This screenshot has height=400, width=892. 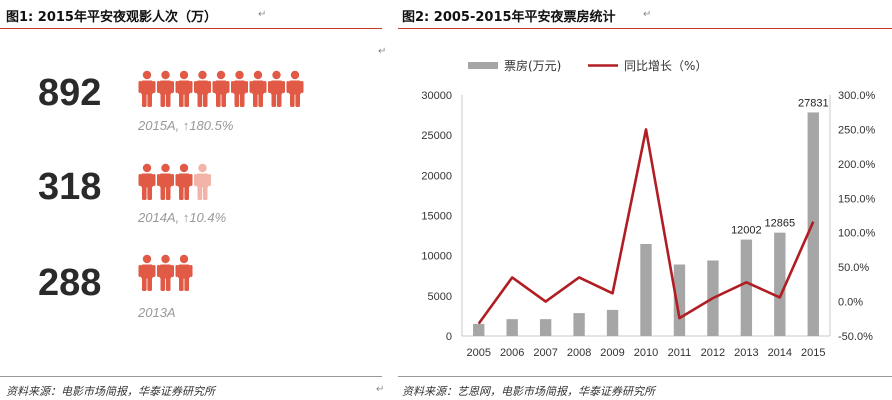 What do you see at coordinates (191, 376) in the screenshot?
I see `left-source-rule` at bounding box center [191, 376].